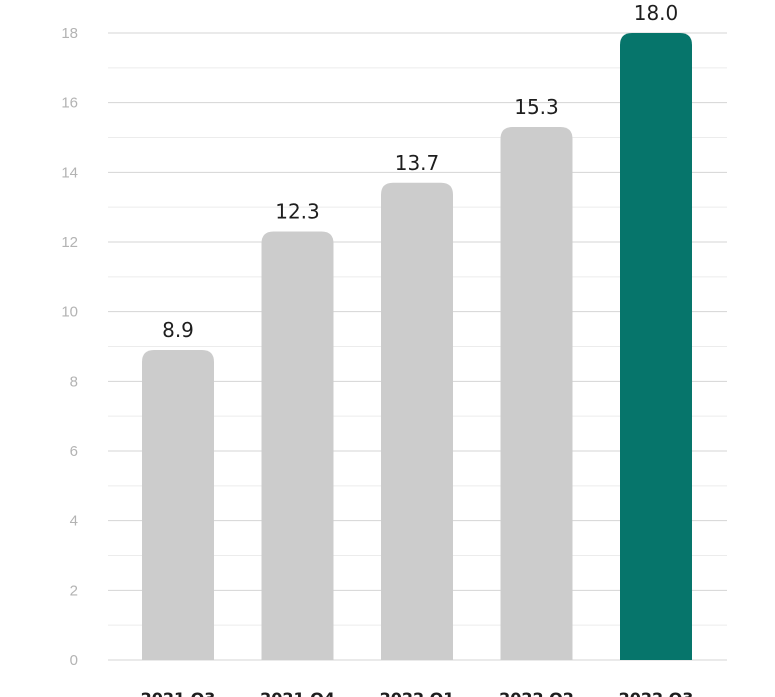 This screenshot has width=775, height=697. What do you see at coordinates (656, 13) in the screenshot?
I see `value-label: 18.0` at bounding box center [656, 13].